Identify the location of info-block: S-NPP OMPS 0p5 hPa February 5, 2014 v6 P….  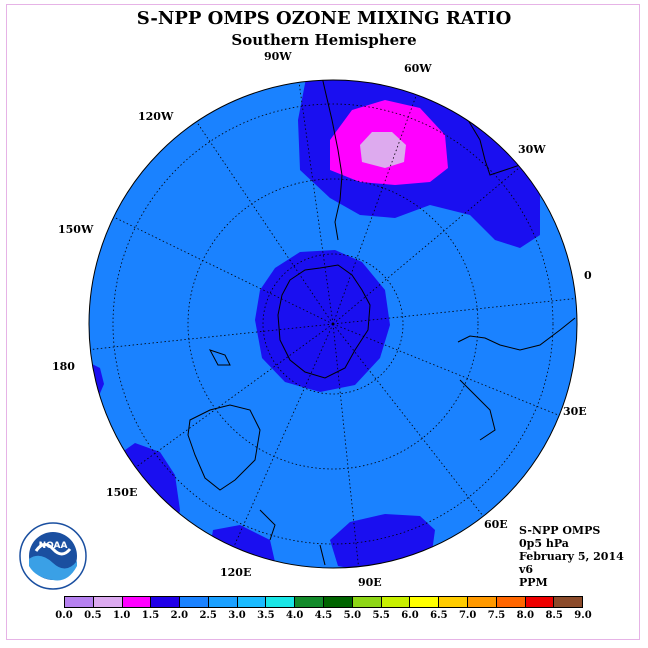
(571, 556).